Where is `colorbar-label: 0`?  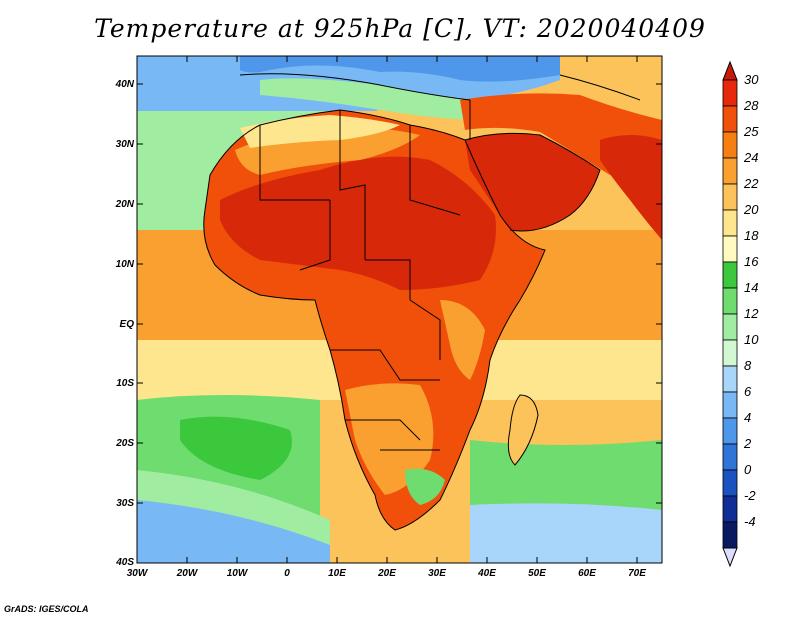 colorbar-label: 0 is located at coordinates (748, 469).